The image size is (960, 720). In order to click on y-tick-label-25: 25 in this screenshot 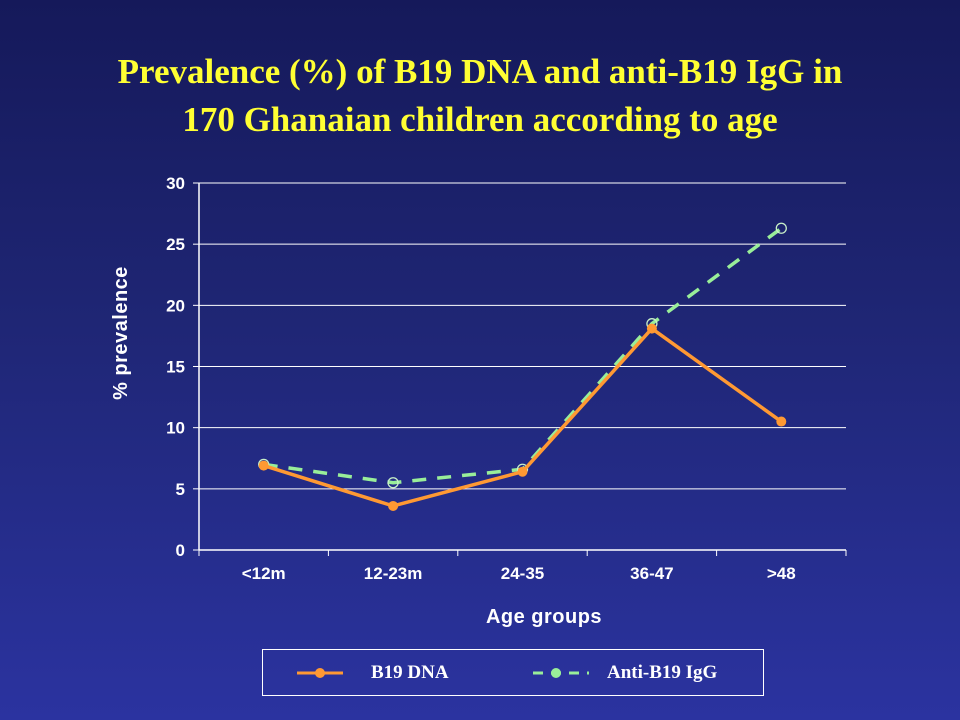, I will do `click(175, 244)`.